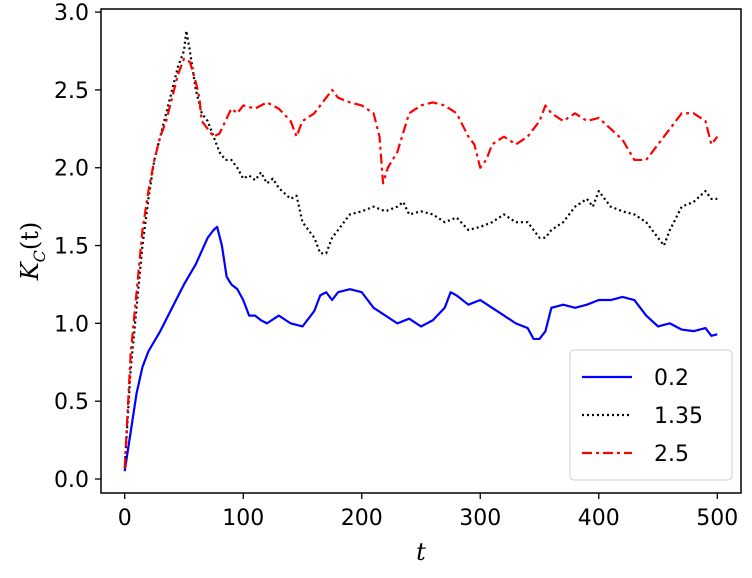 The image size is (752, 578). What do you see at coordinates (428, 512) in the screenshot?
I see `x-axis: 0 100 200 300 400 500` at bounding box center [428, 512].